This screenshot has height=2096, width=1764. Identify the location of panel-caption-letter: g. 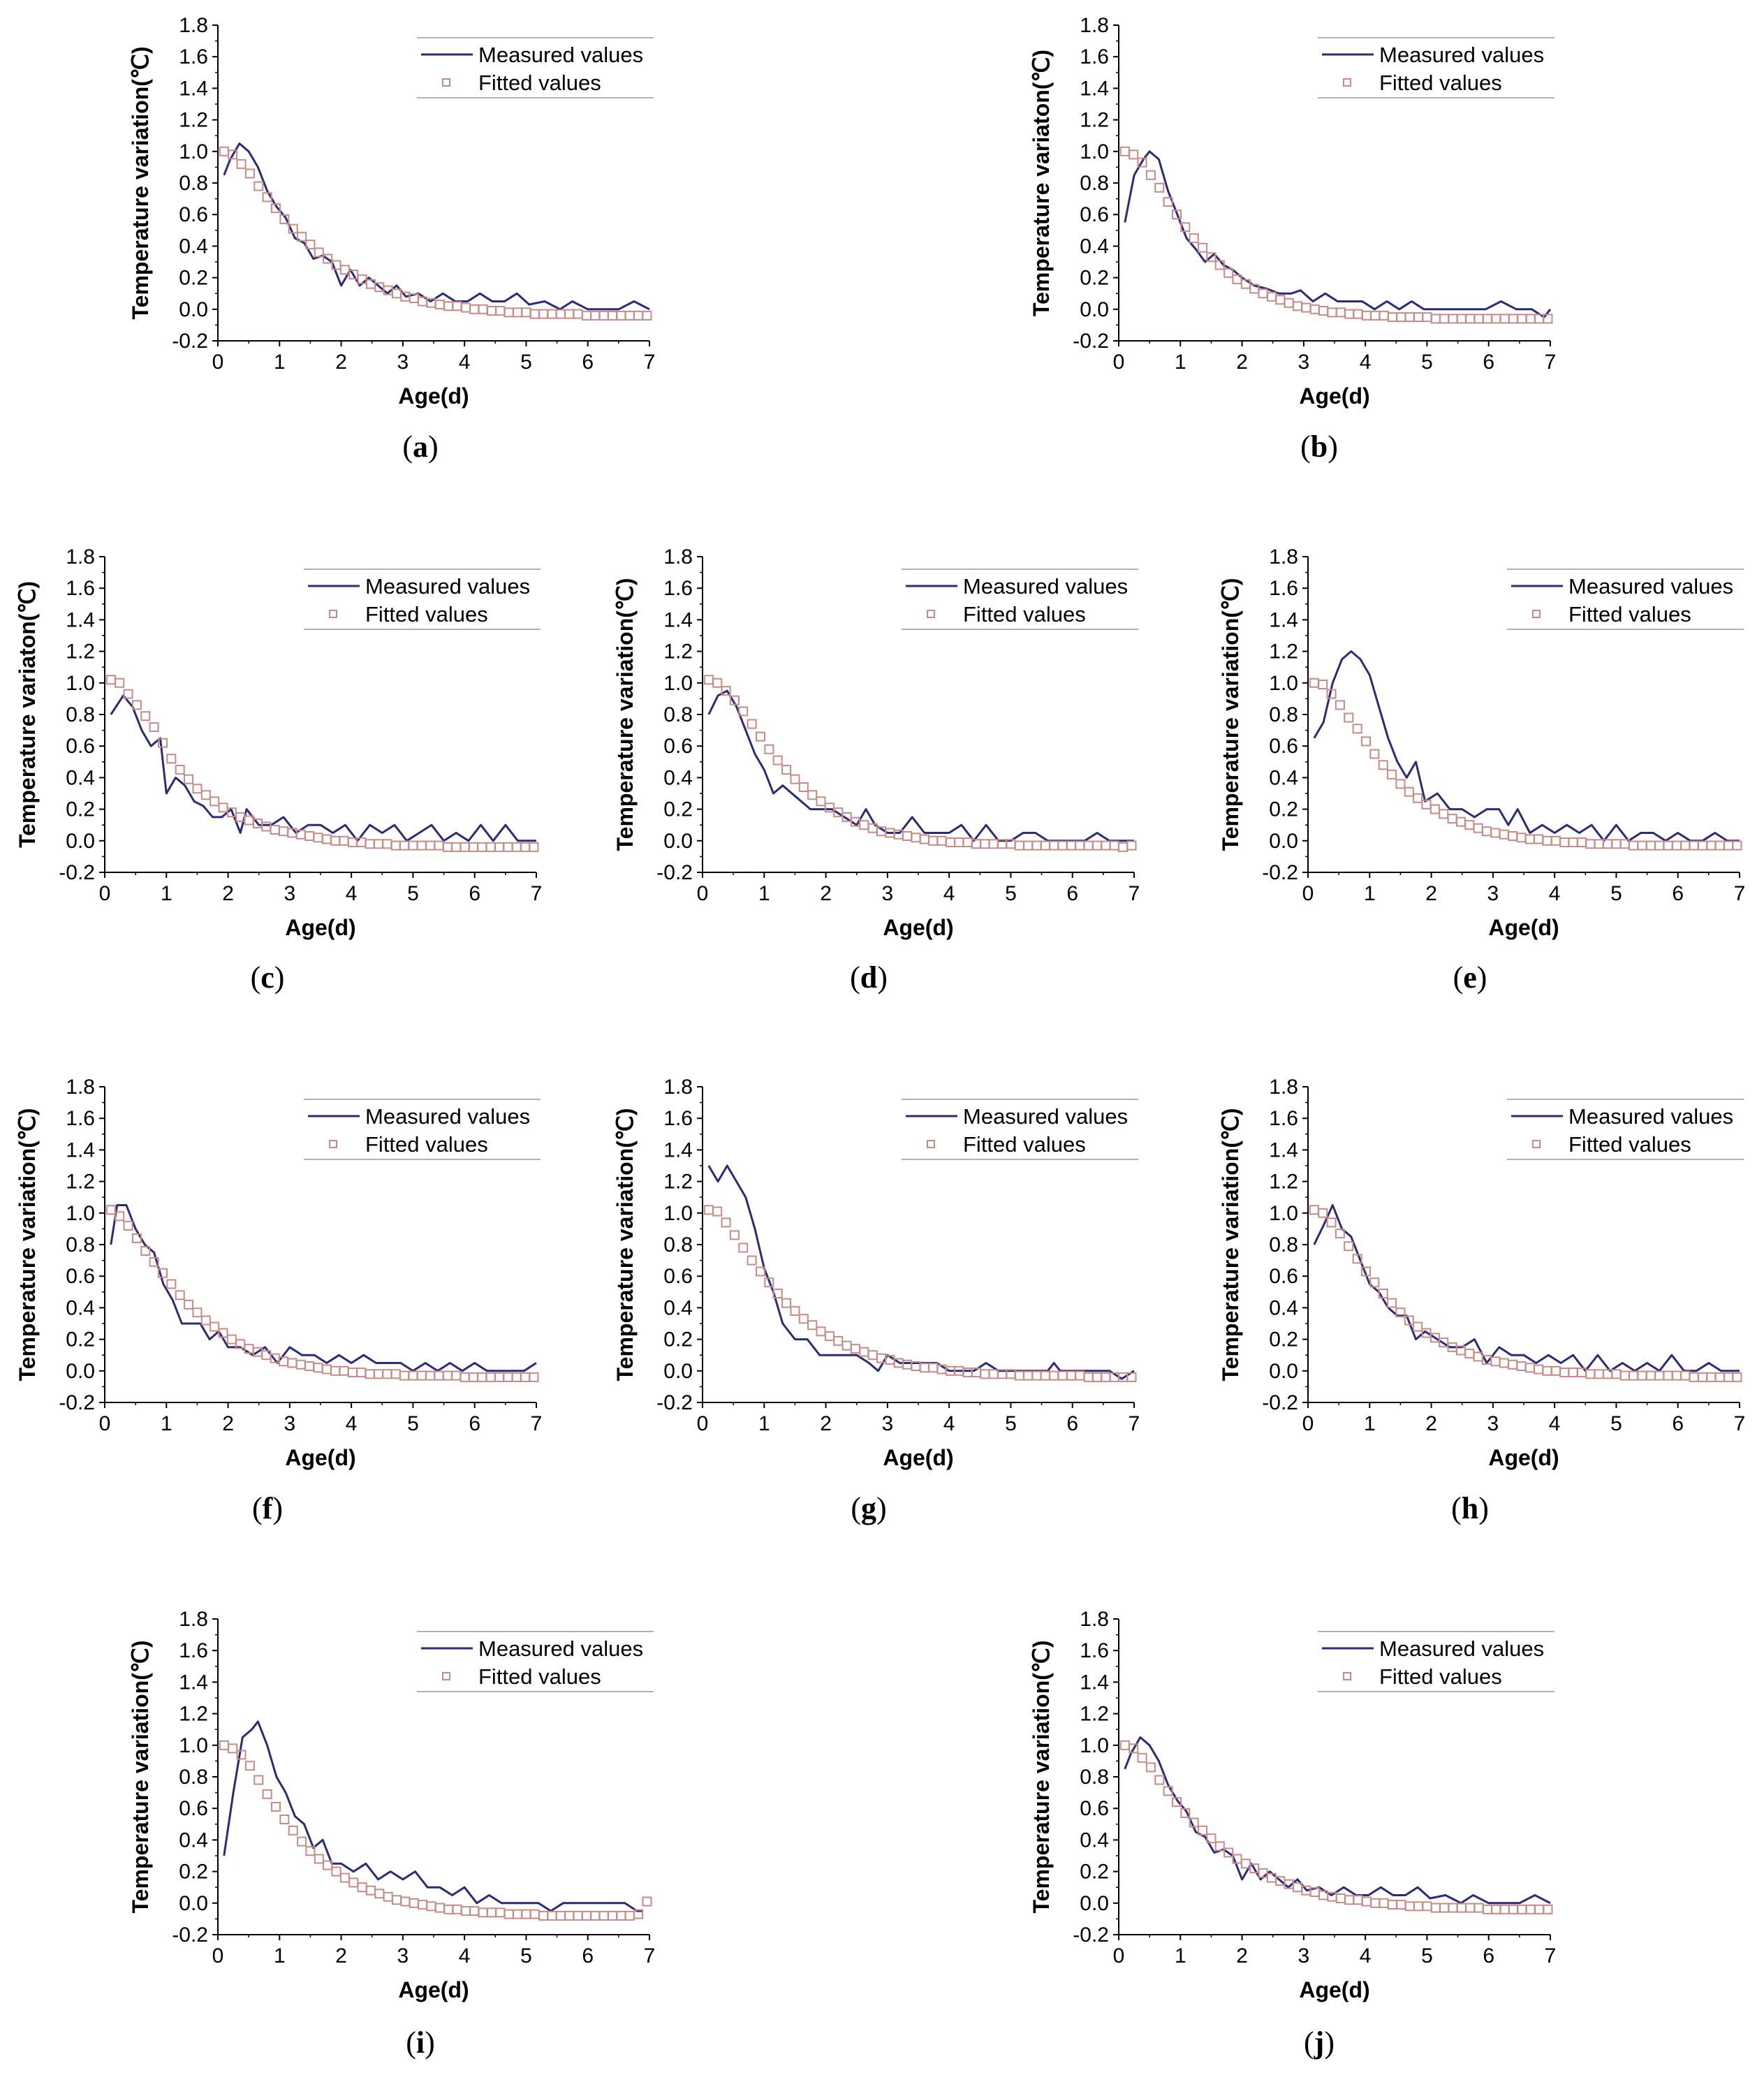
(868, 1508).